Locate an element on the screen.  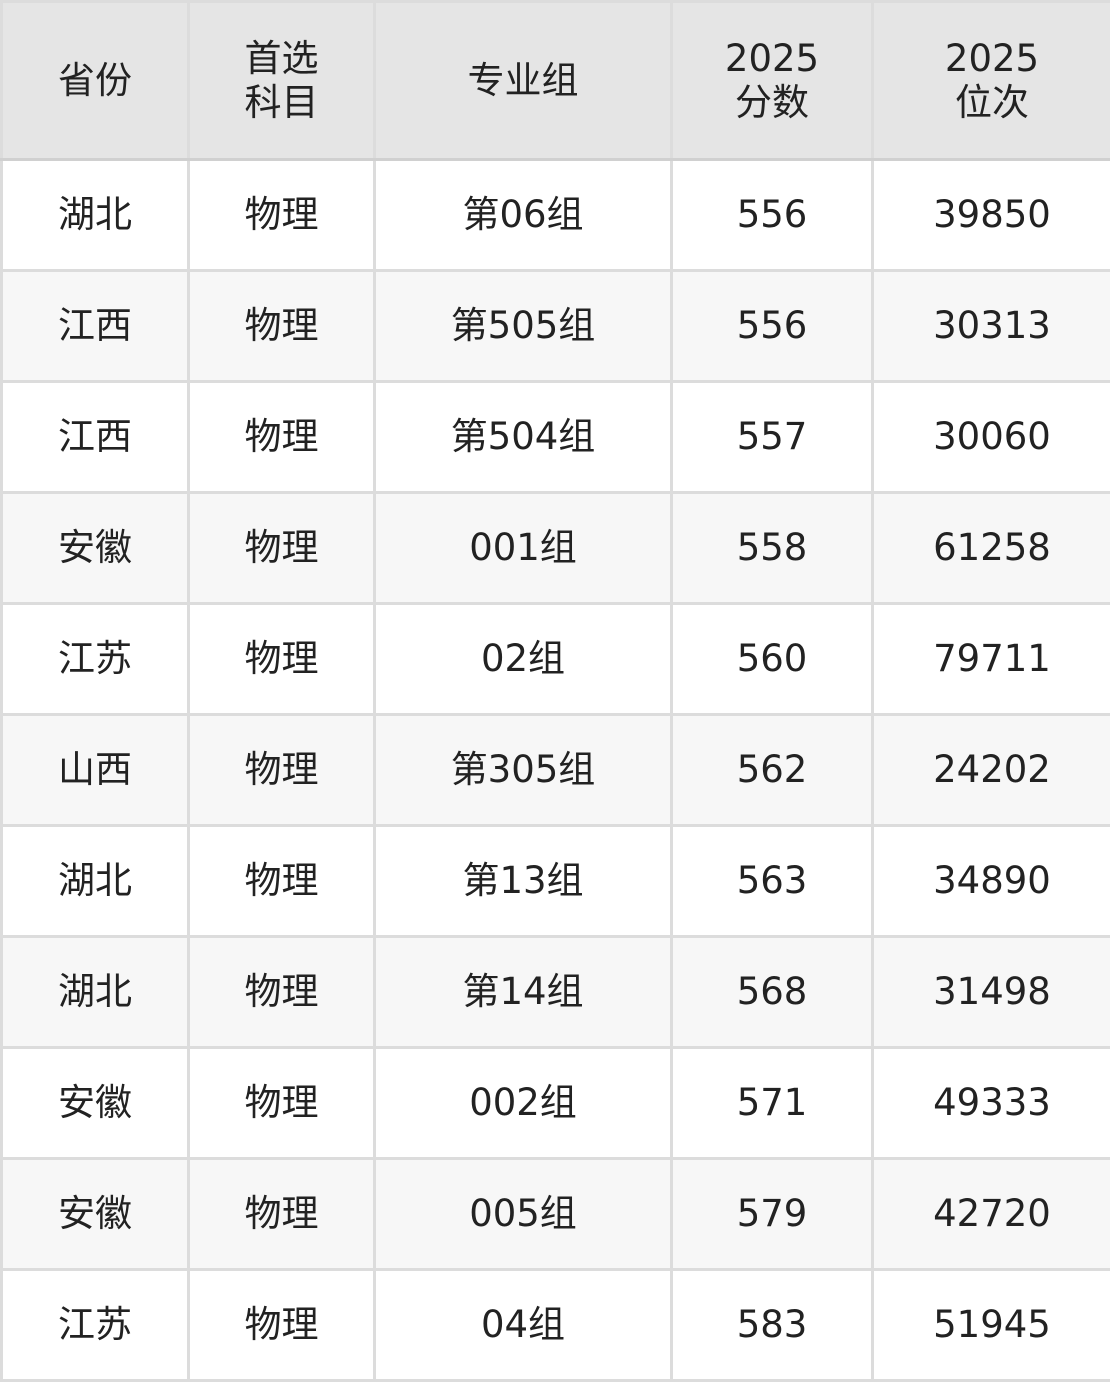
header-rank: 2025 位次 is located at coordinates (990, 80).